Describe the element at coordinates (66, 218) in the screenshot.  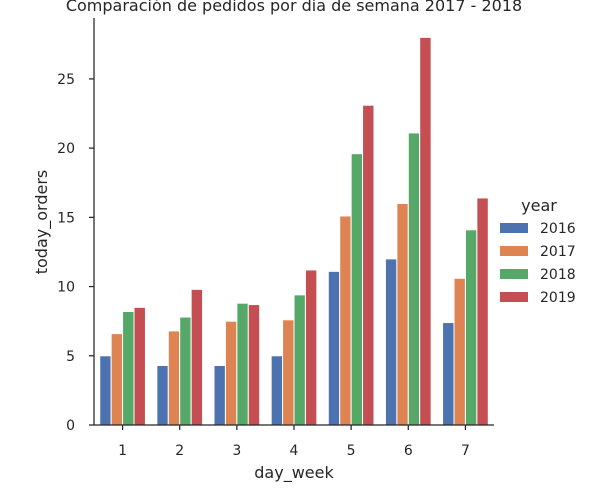
I see `y-tick-label: 15` at that location.